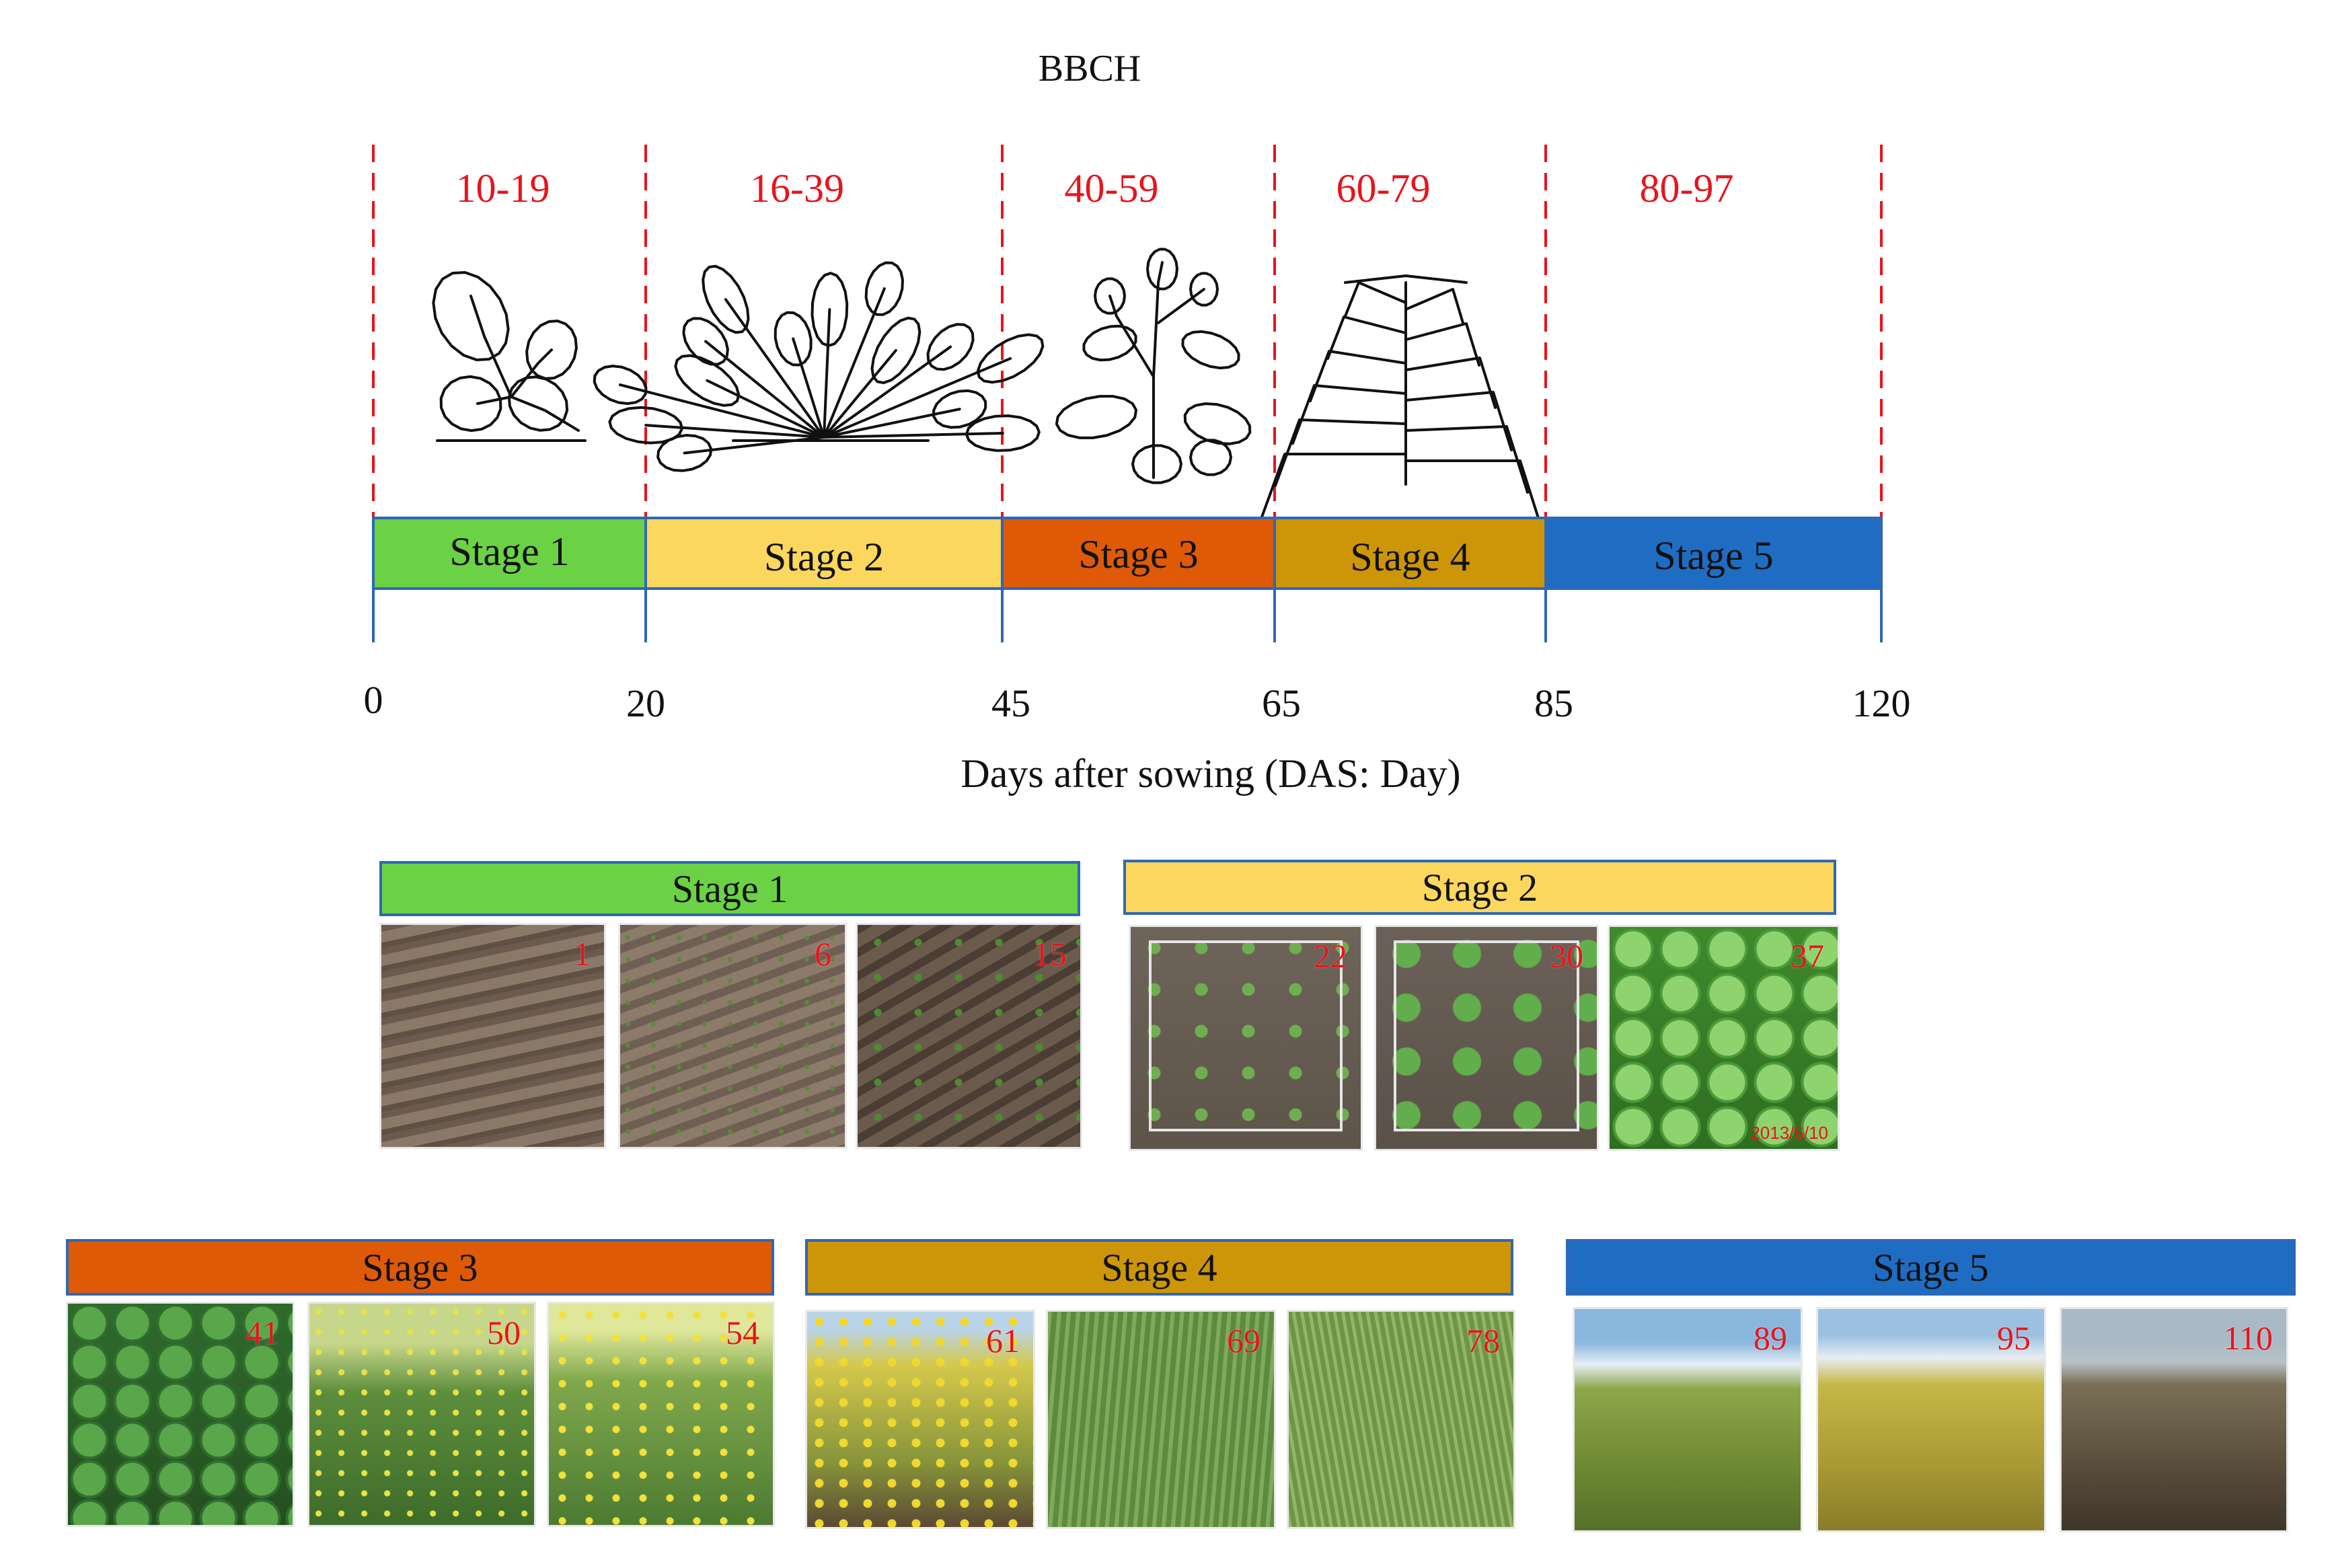  What do you see at coordinates (733, 1036) in the screenshot?
I see `field-photo-soil-sprouts: 6` at bounding box center [733, 1036].